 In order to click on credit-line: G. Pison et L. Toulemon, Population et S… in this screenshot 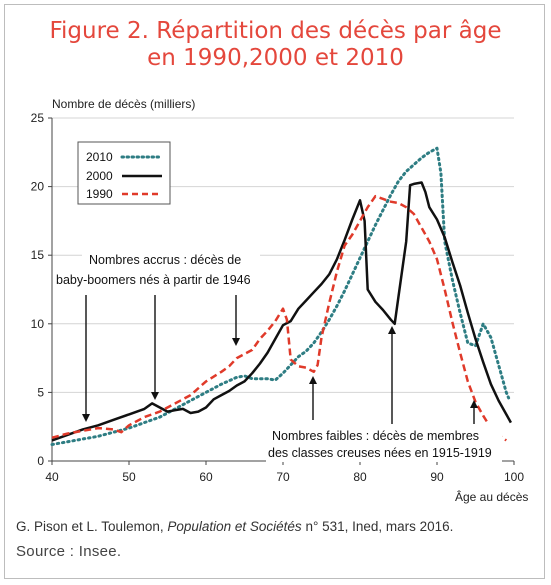, I will do `click(234, 526)`.